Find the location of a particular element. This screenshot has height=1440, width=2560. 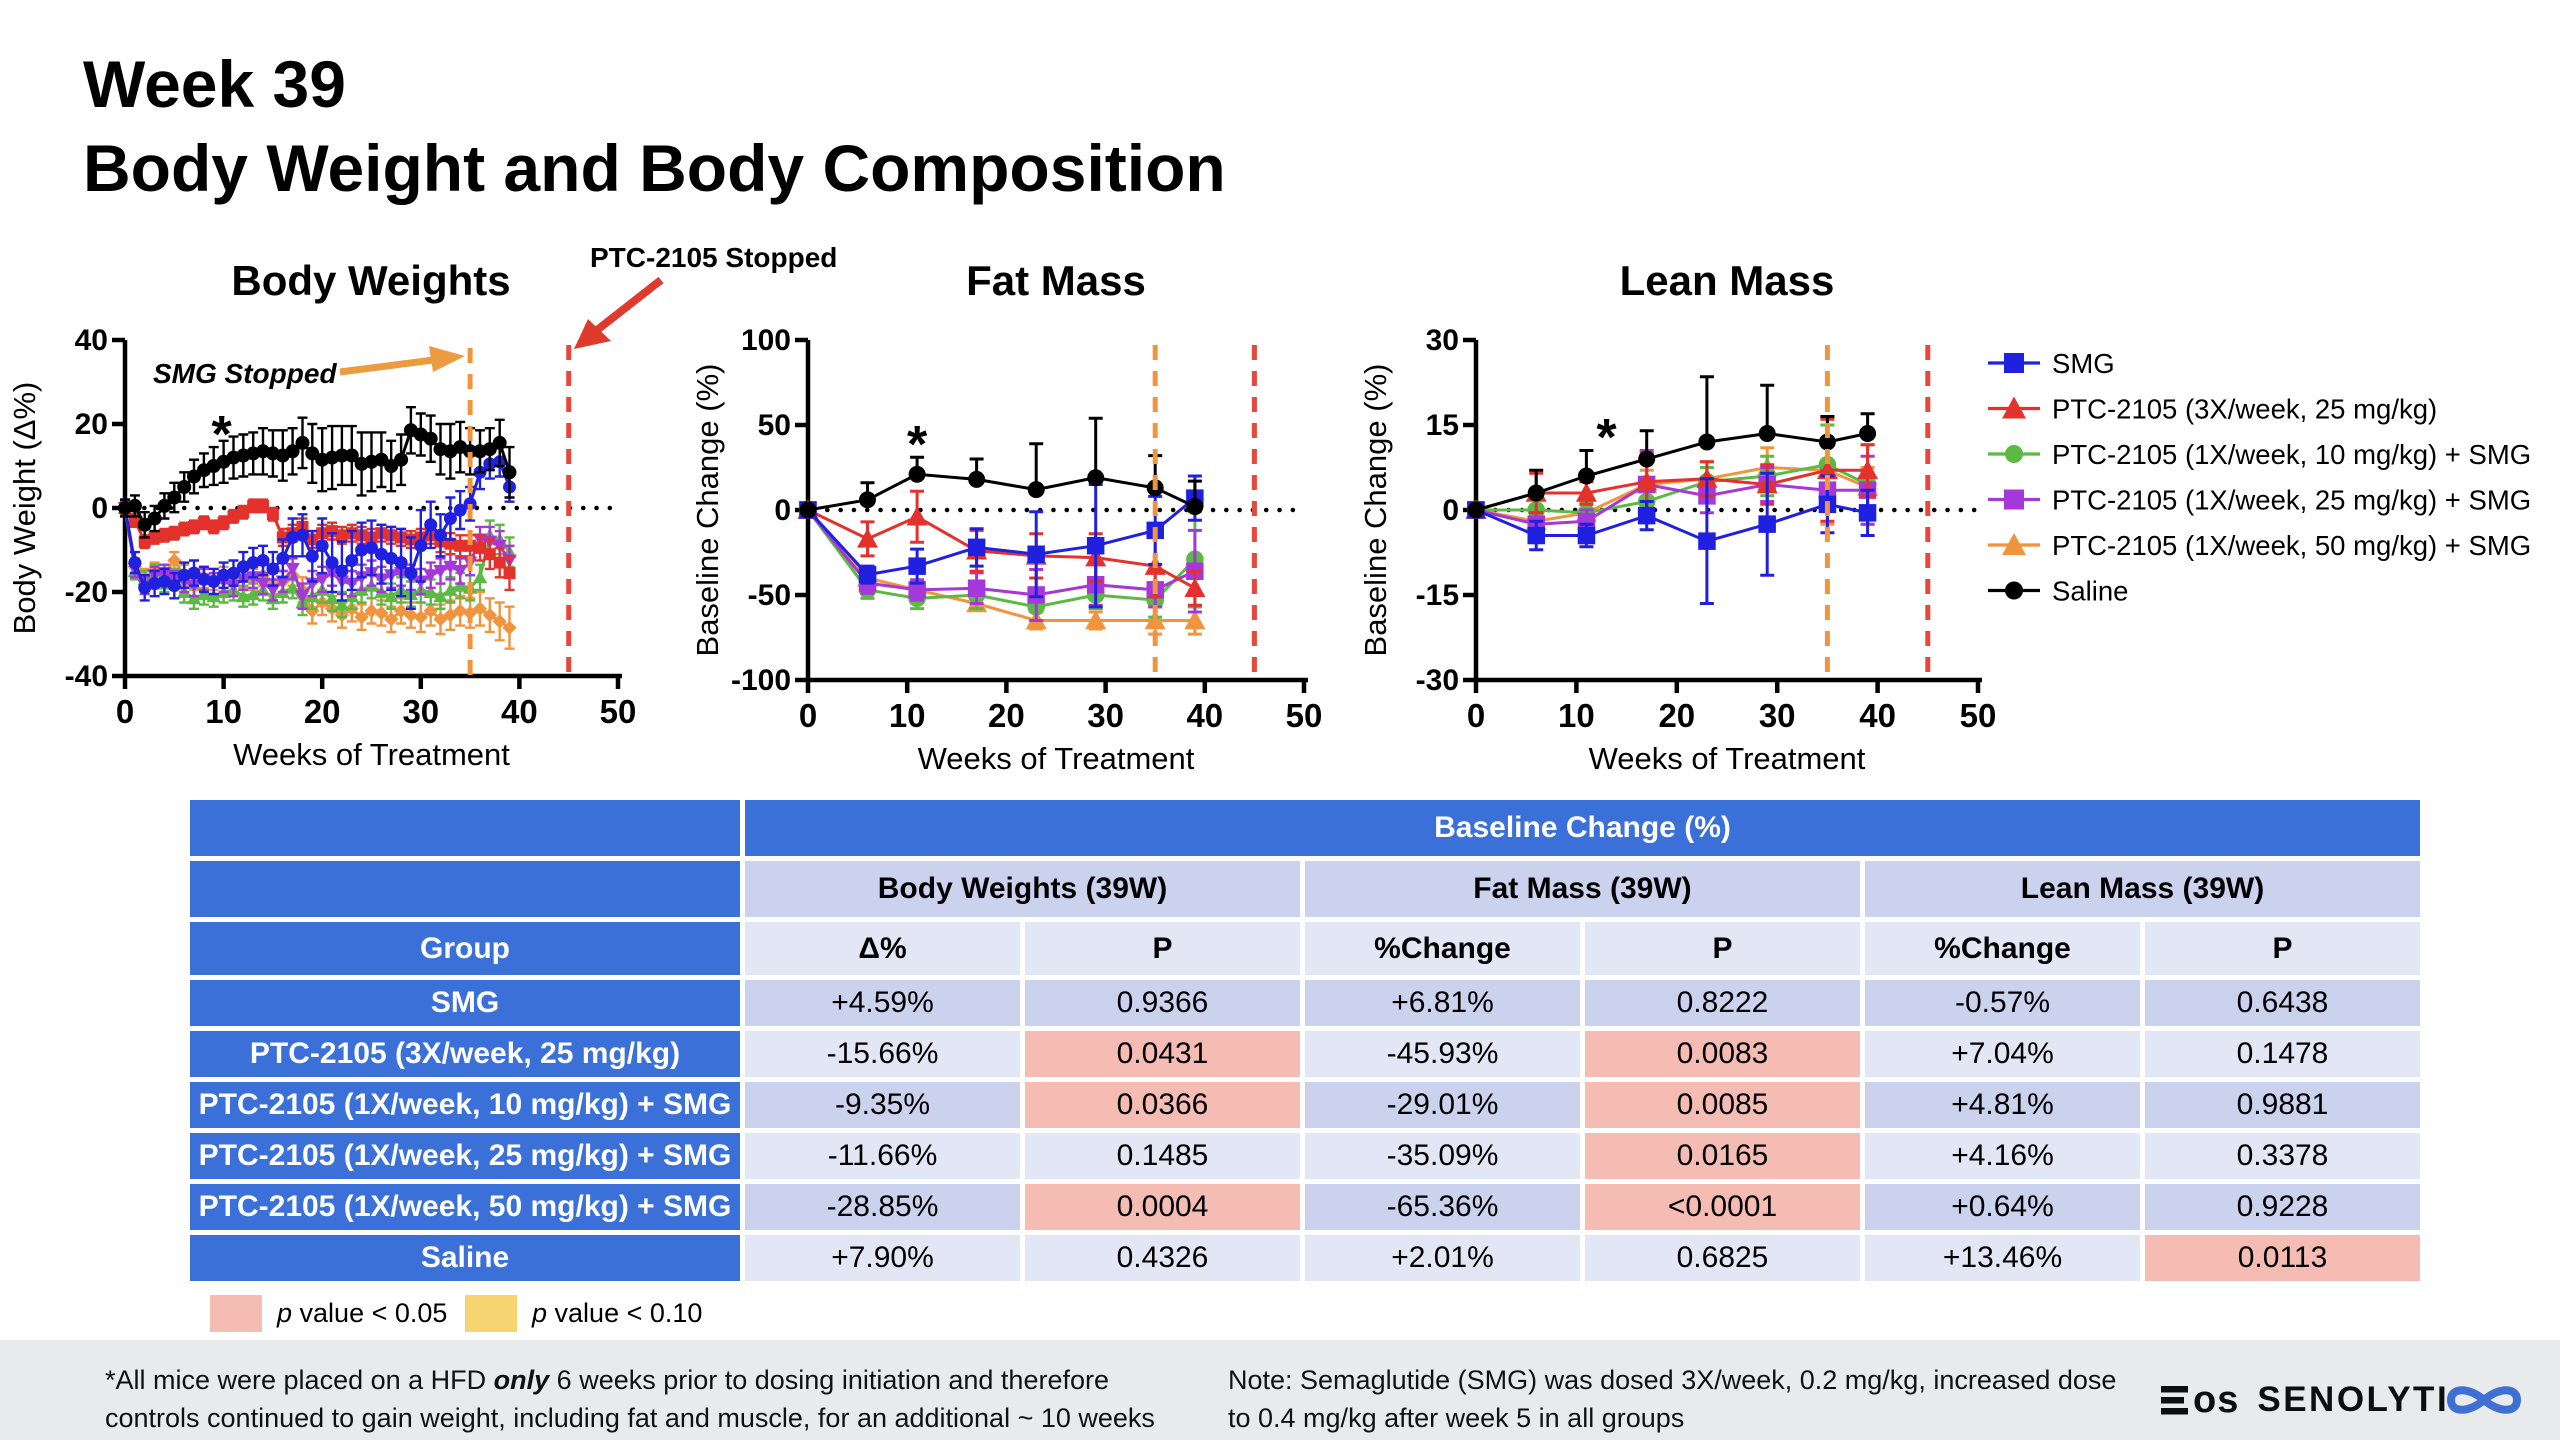

svg-text: -30 is located at coordinates (1437, 680).